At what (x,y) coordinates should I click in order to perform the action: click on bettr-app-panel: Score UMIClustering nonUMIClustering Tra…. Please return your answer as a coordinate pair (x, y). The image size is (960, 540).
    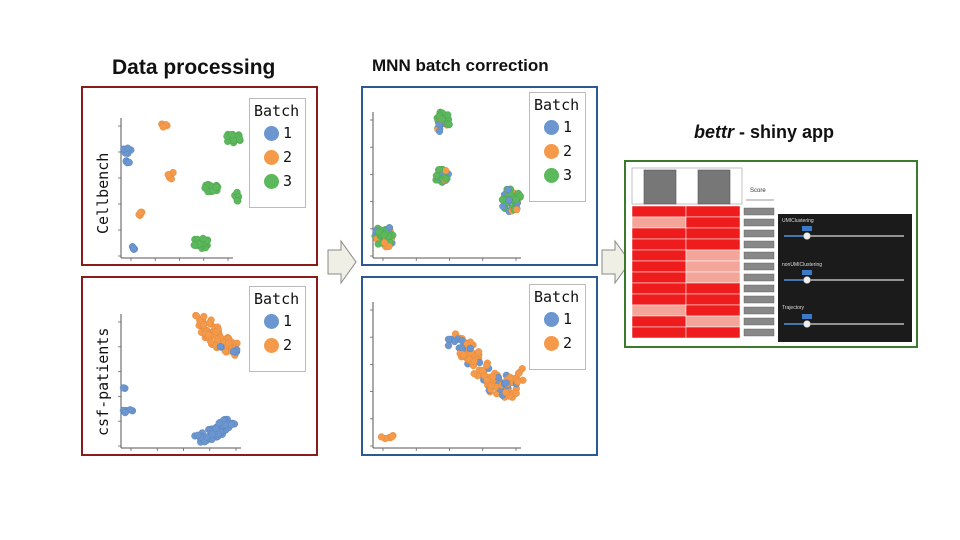
    Looking at the image, I should click on (771, 254).